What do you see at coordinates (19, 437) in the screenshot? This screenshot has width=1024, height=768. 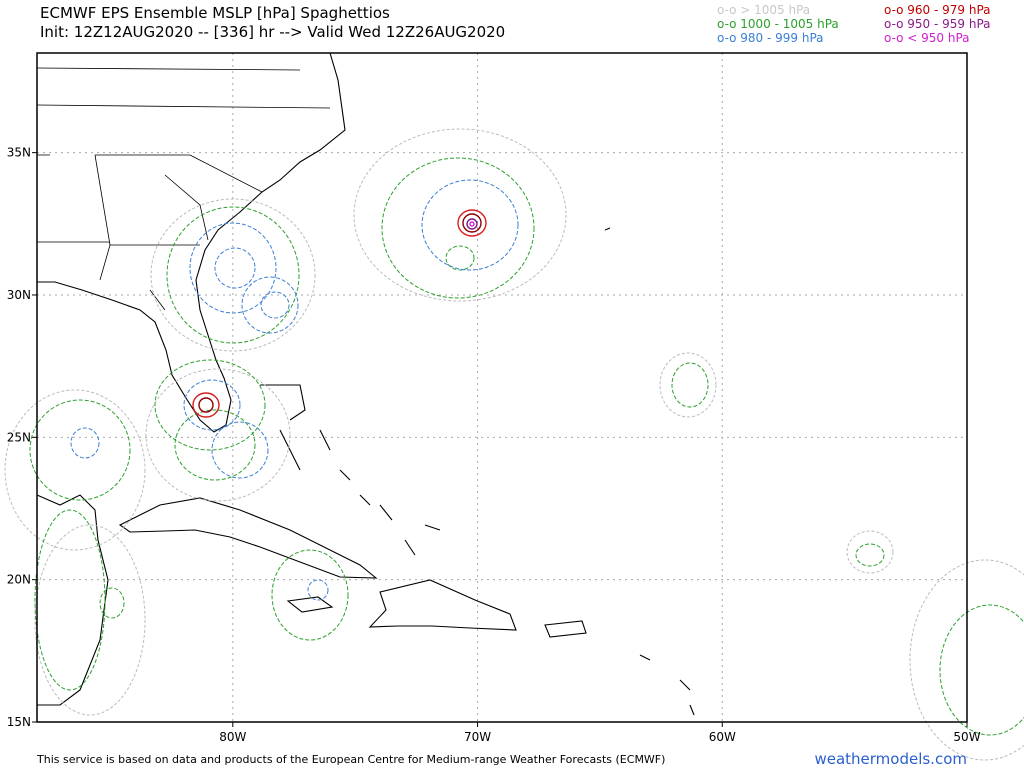 I see `y-tick-label: 25N` at bounding box center [19, 437].